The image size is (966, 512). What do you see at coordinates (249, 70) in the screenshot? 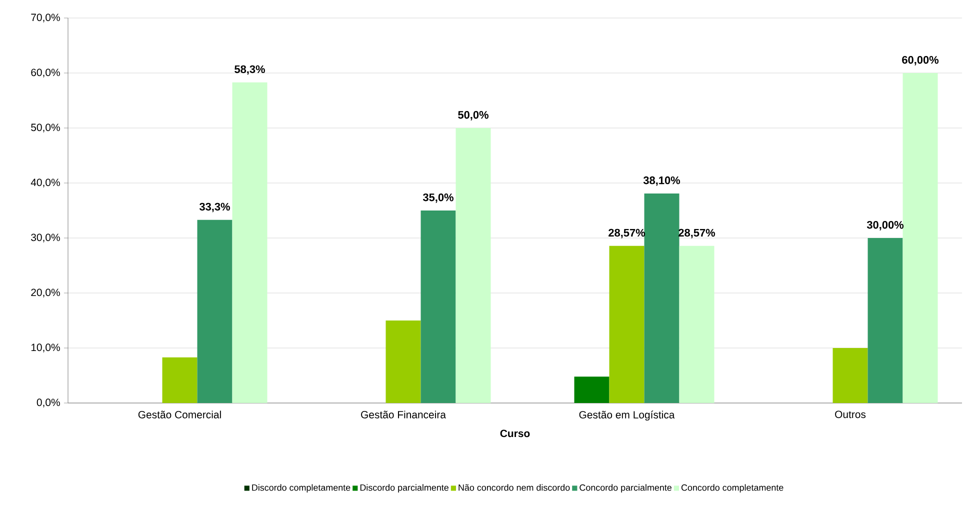
I see `data-label: 58,3%` at bounding box center [249, 70].